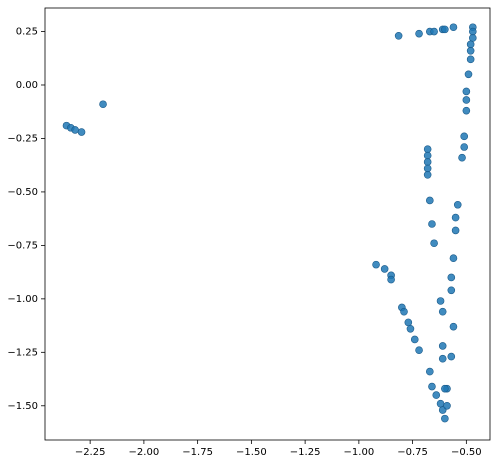 This screenshot has width=498, height=466. I want to click on x-tick-label: −0.50, so click(466, 452).